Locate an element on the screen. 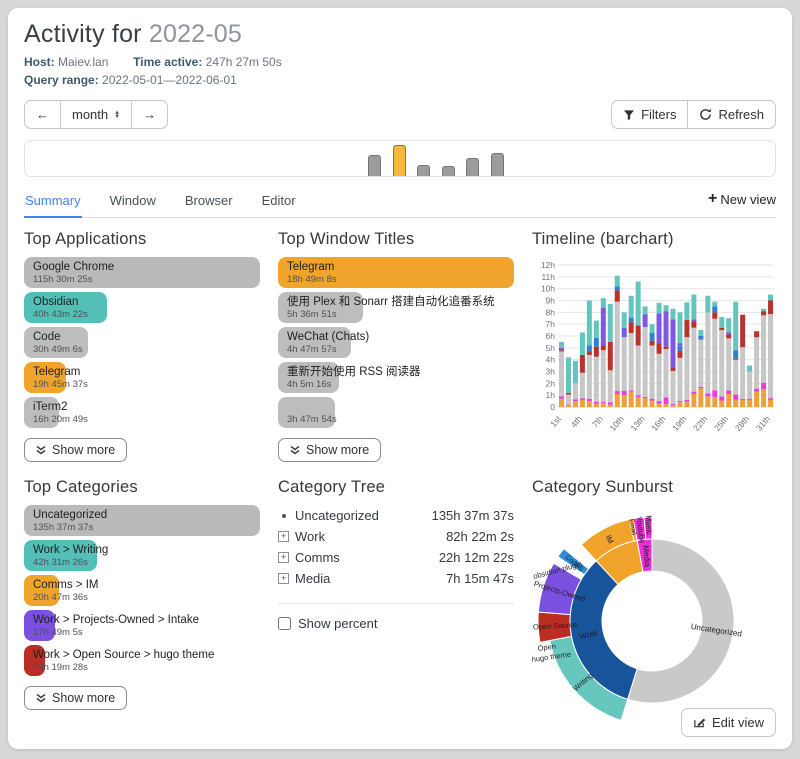  bar-text: Work > Writing 42h 31m 26s is located at coordinates (142, 555).